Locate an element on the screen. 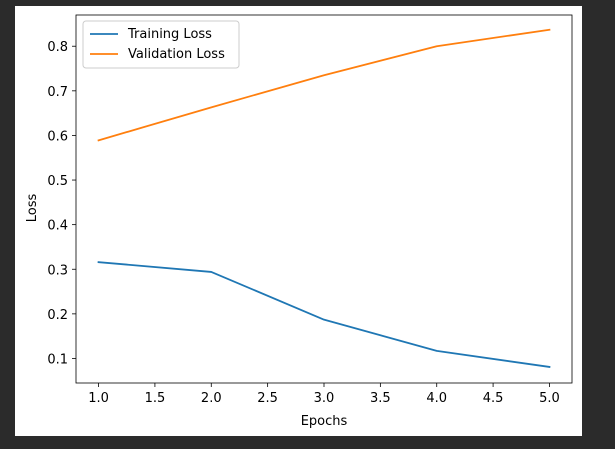 The width and height of the screenshot is (615, 449). x-tick-label: 2.0 is located at coordinates (211, 398).